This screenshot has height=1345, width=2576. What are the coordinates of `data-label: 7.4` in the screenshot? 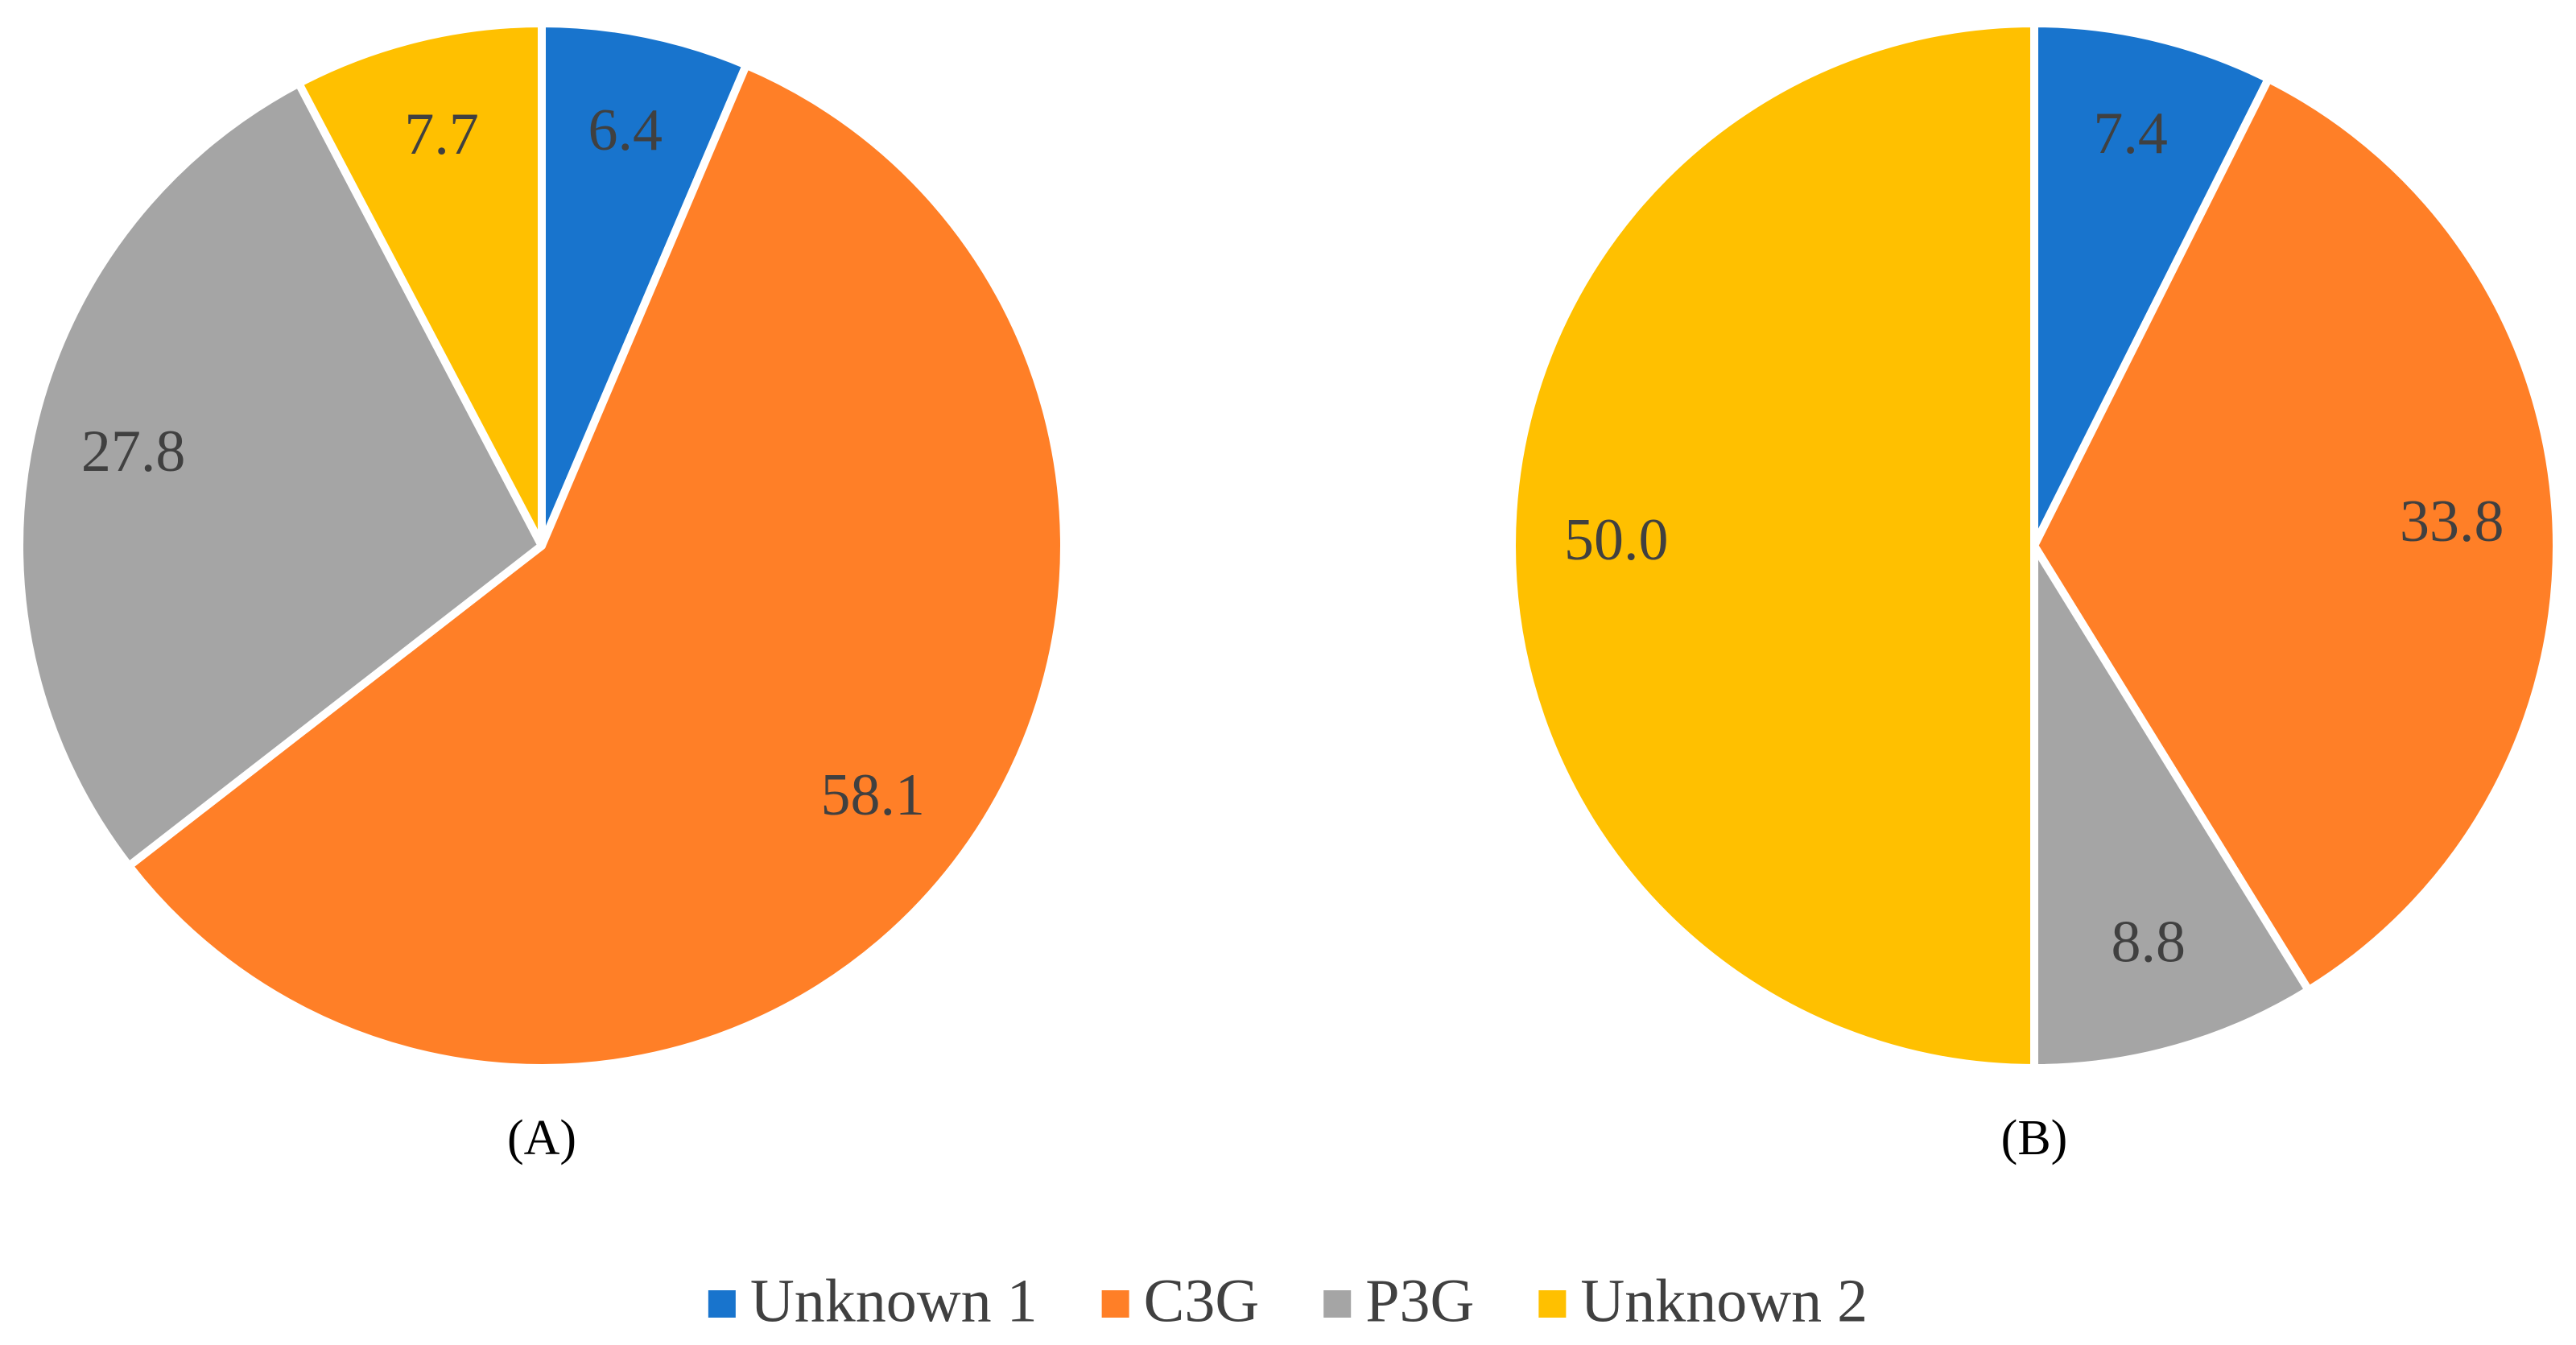 It's located at (2130, 134).